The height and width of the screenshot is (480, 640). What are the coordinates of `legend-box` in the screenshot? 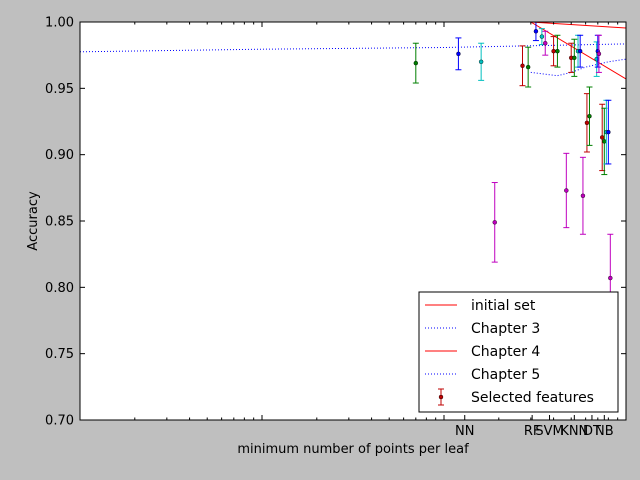 It's located at (518, 352).